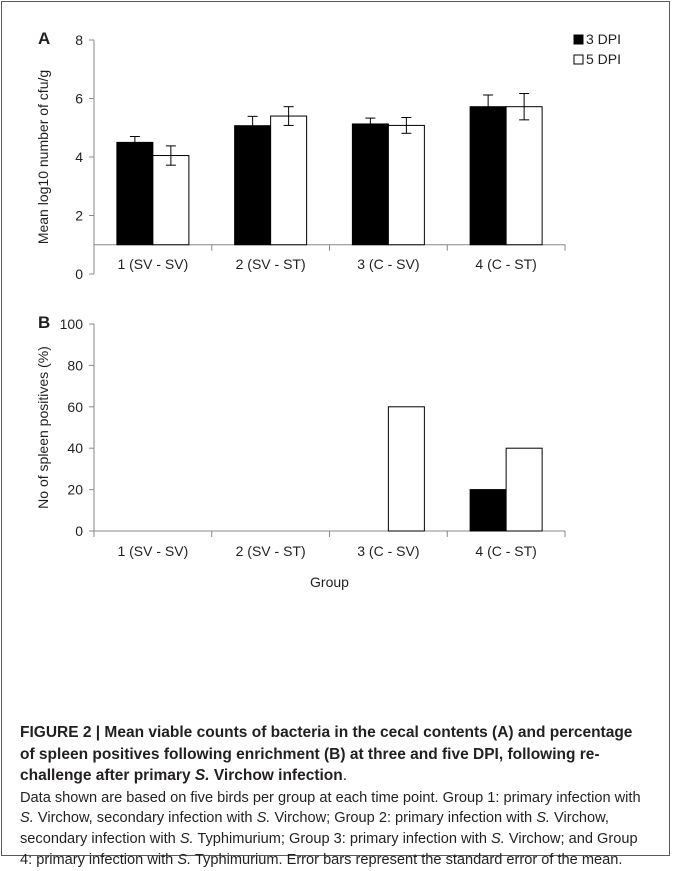 The image size is (673, 871). I want to click on y-tick-label: 100, so click(72, 324).